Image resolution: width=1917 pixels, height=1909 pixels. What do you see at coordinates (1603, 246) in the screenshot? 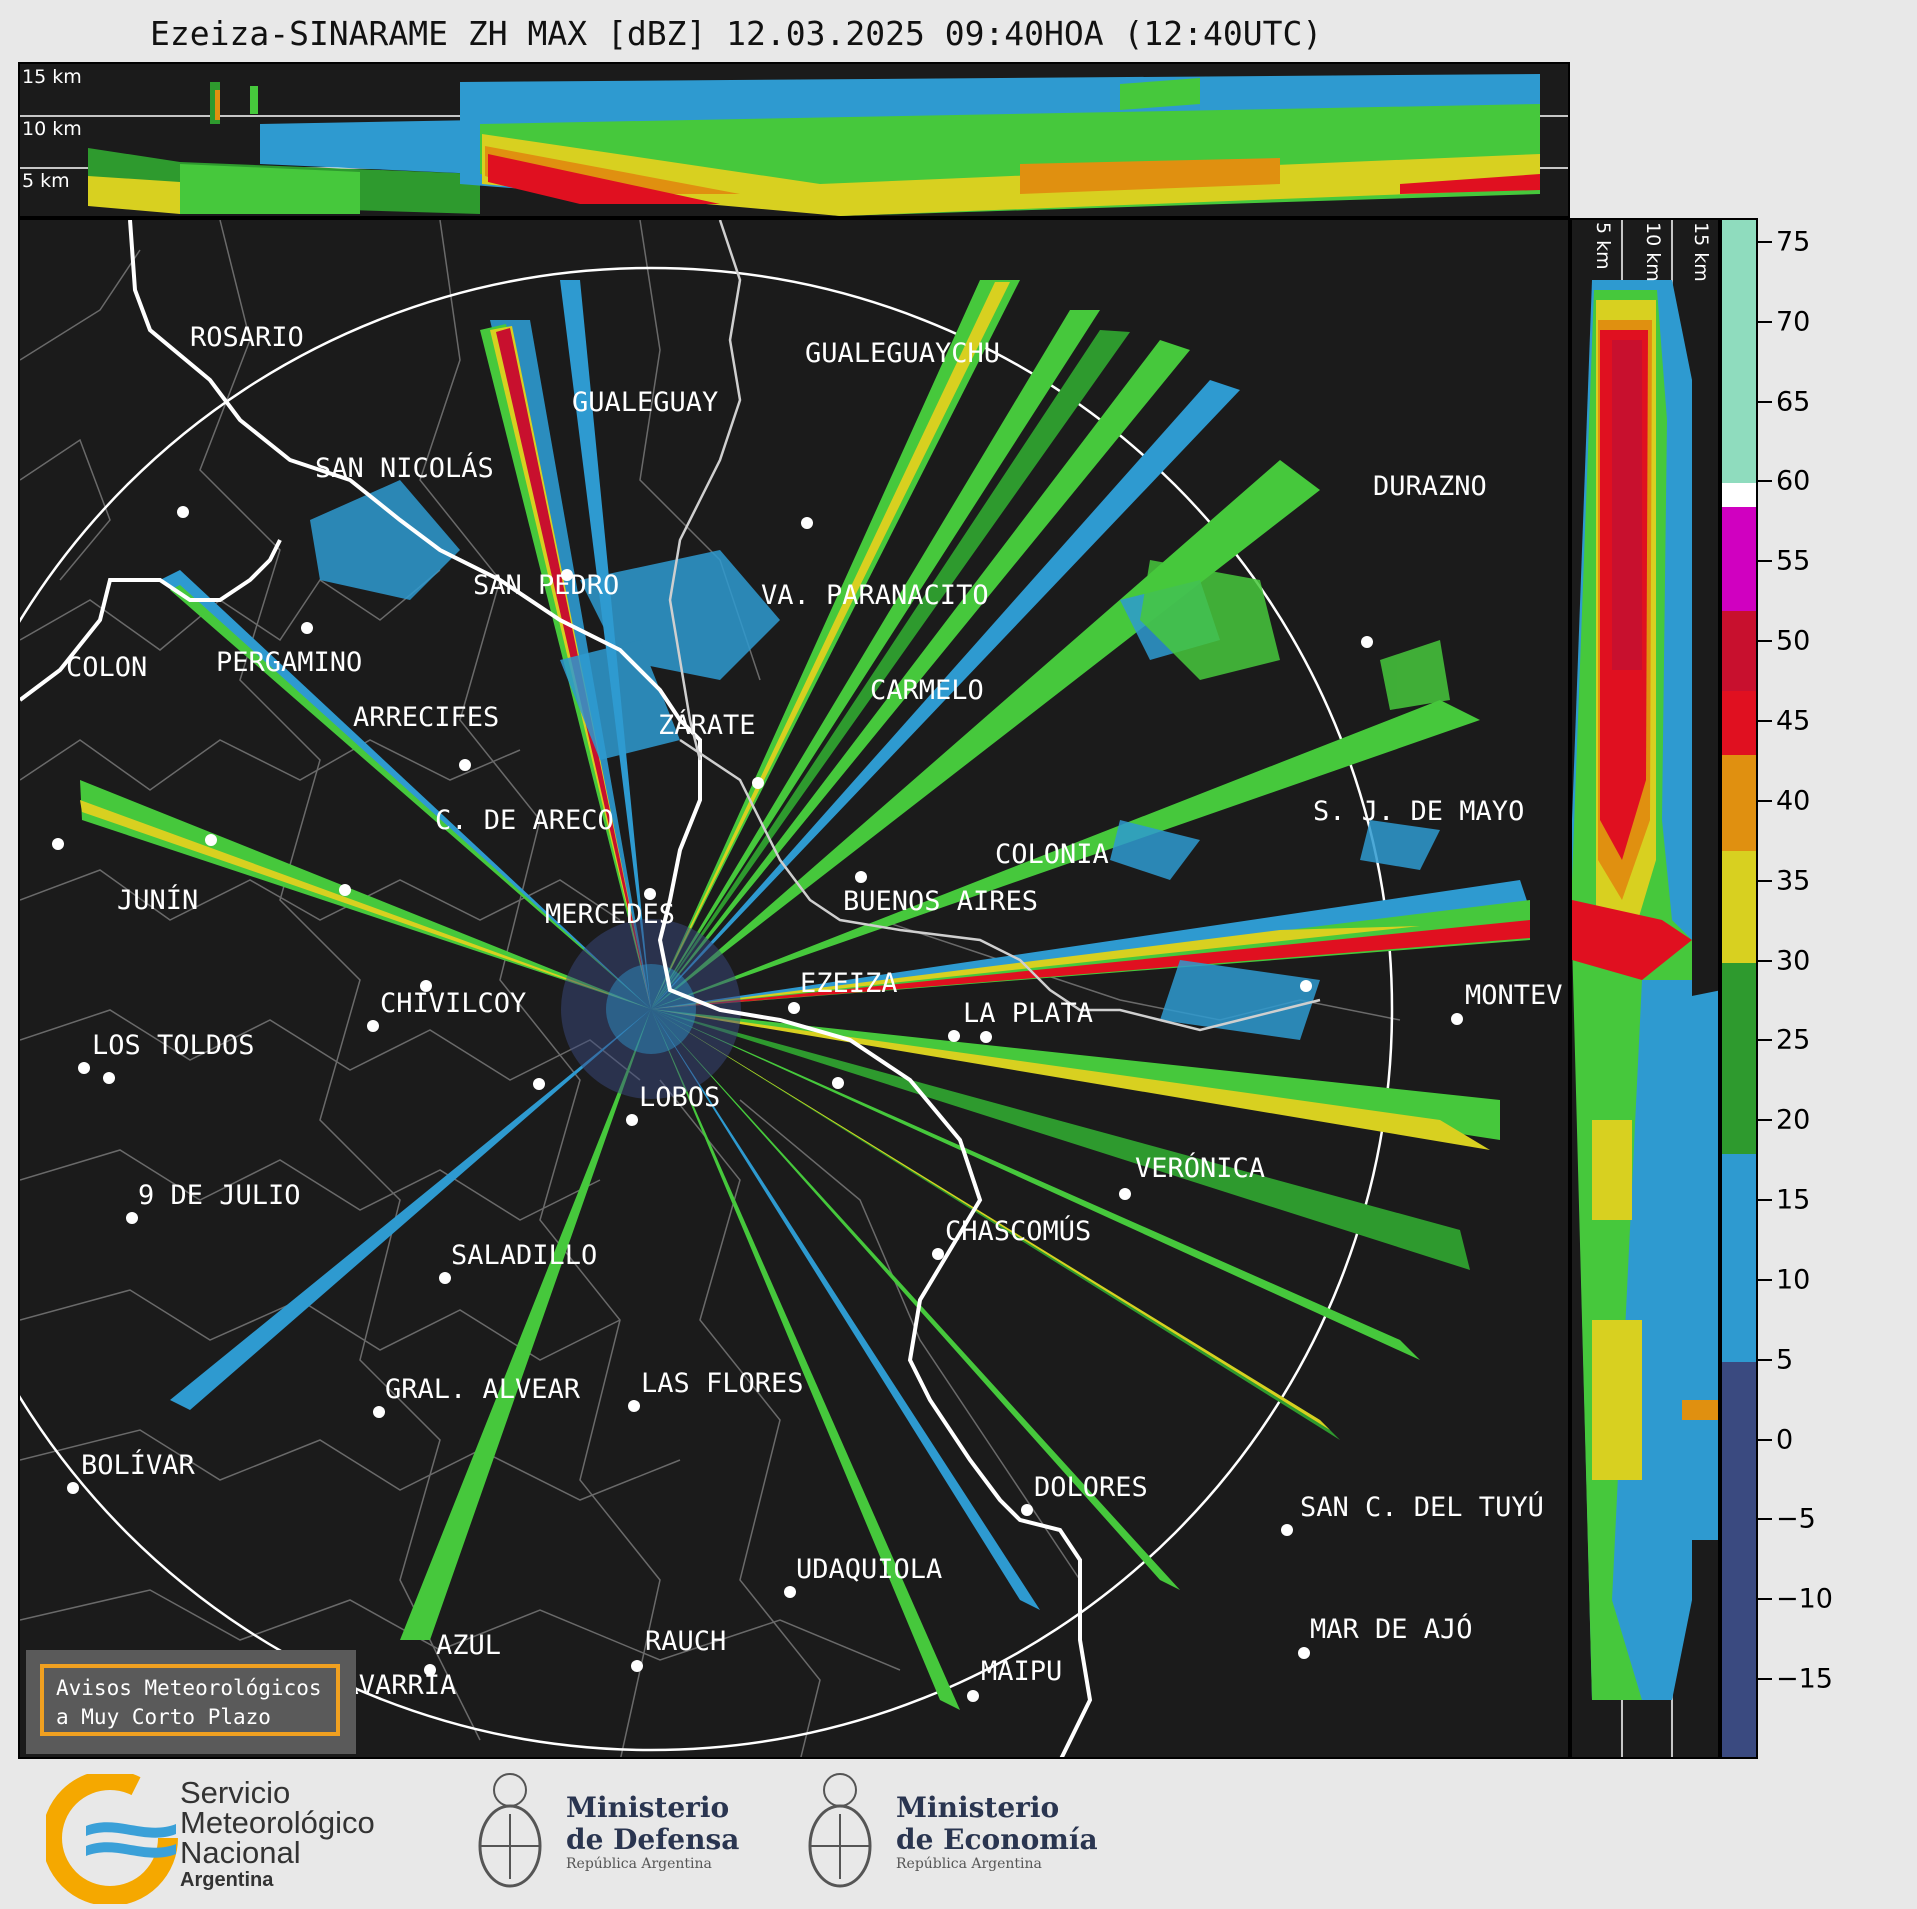
I see `side-altitude-label-5km: 5 km` at bounding box center [1603, 246].